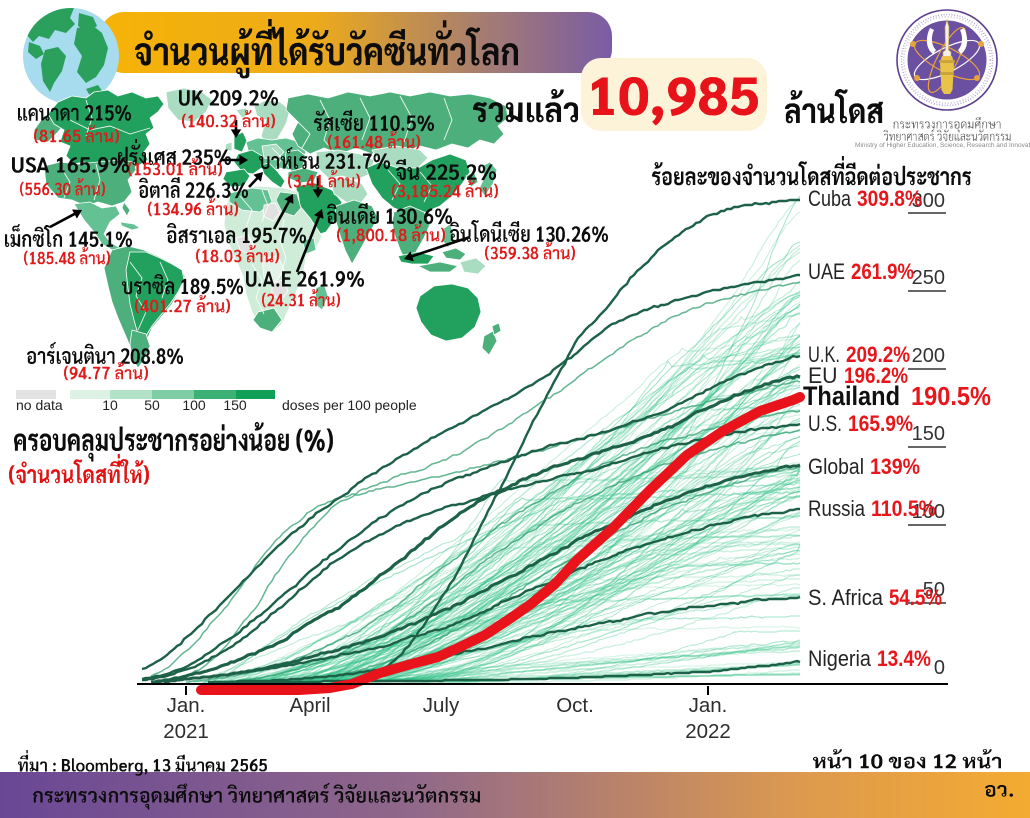 The height and width of the screenshot is (818, 1030). What do you see at coordinates (928, 278) in the screenshot?
I see `svg-text: 250` at bounding box center [928, 278].